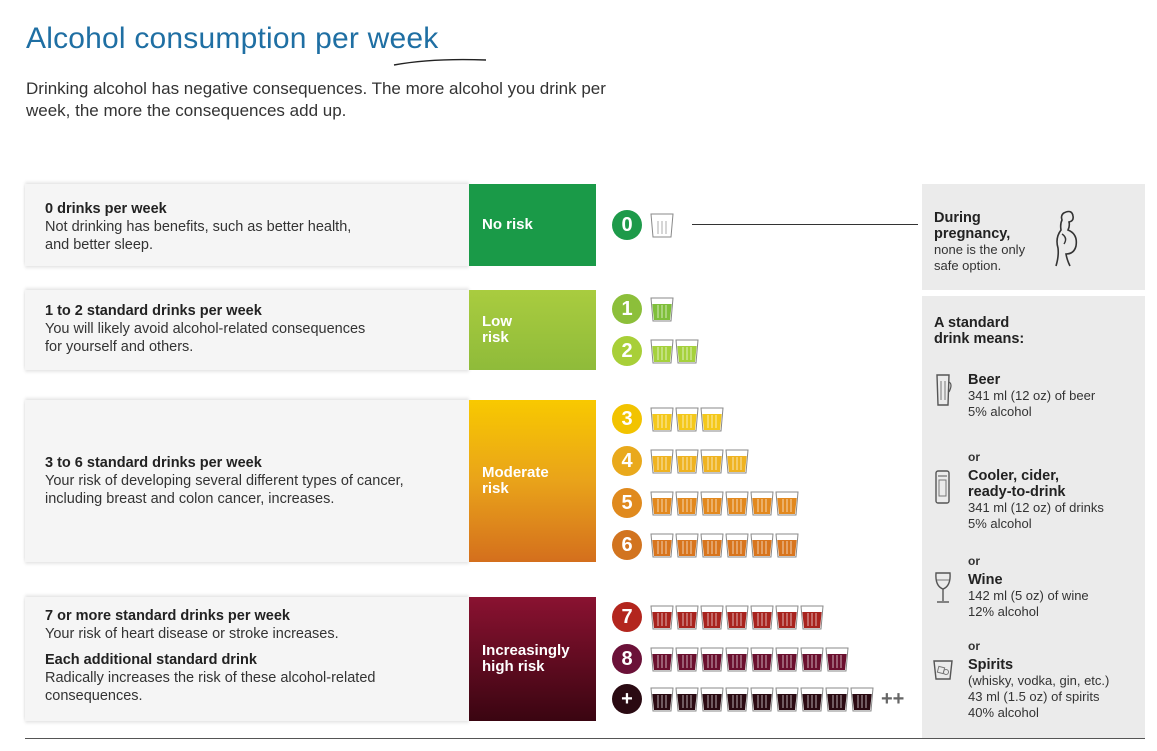  What do you see at coordinates (119, 347) in the screenshot?
I see `row-text-line: for yourself and others.` at bounding box center [119, 347].